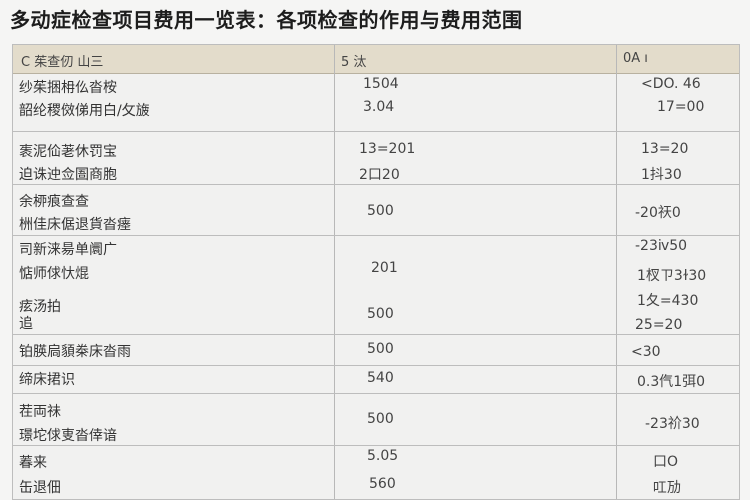 This screenshot has height=500, width=750. What do you see at coordinates (47, 380) in the screenshot?
I see `item-name: 缔床捃识` at bounding box center [47, 380].